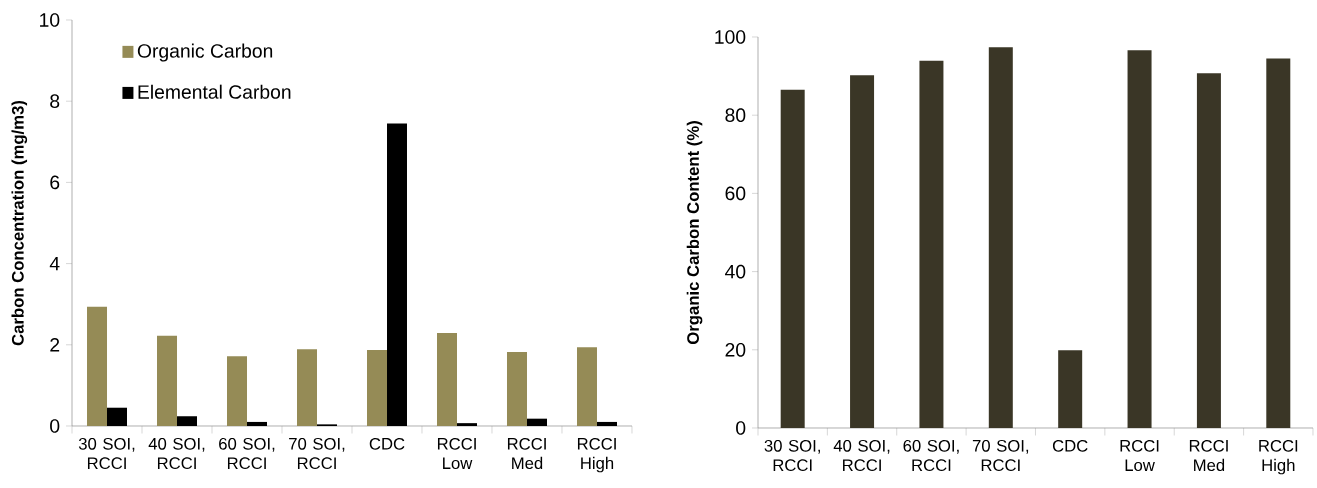 This screenshot has height=488, width=1317. What do you see at coordinates (19, 223) in the screenshot?
I see `y-axis-title: Carbon Concentration (mg/m3)` at bounding box center [19, 223].